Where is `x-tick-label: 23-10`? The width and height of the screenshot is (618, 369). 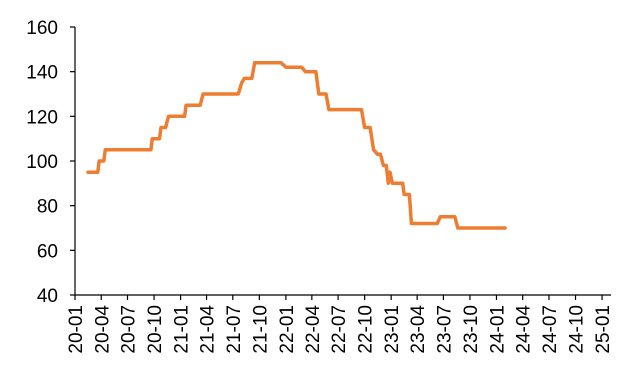 x-tick-label: 23-10 is located at coordinates (471, 329).